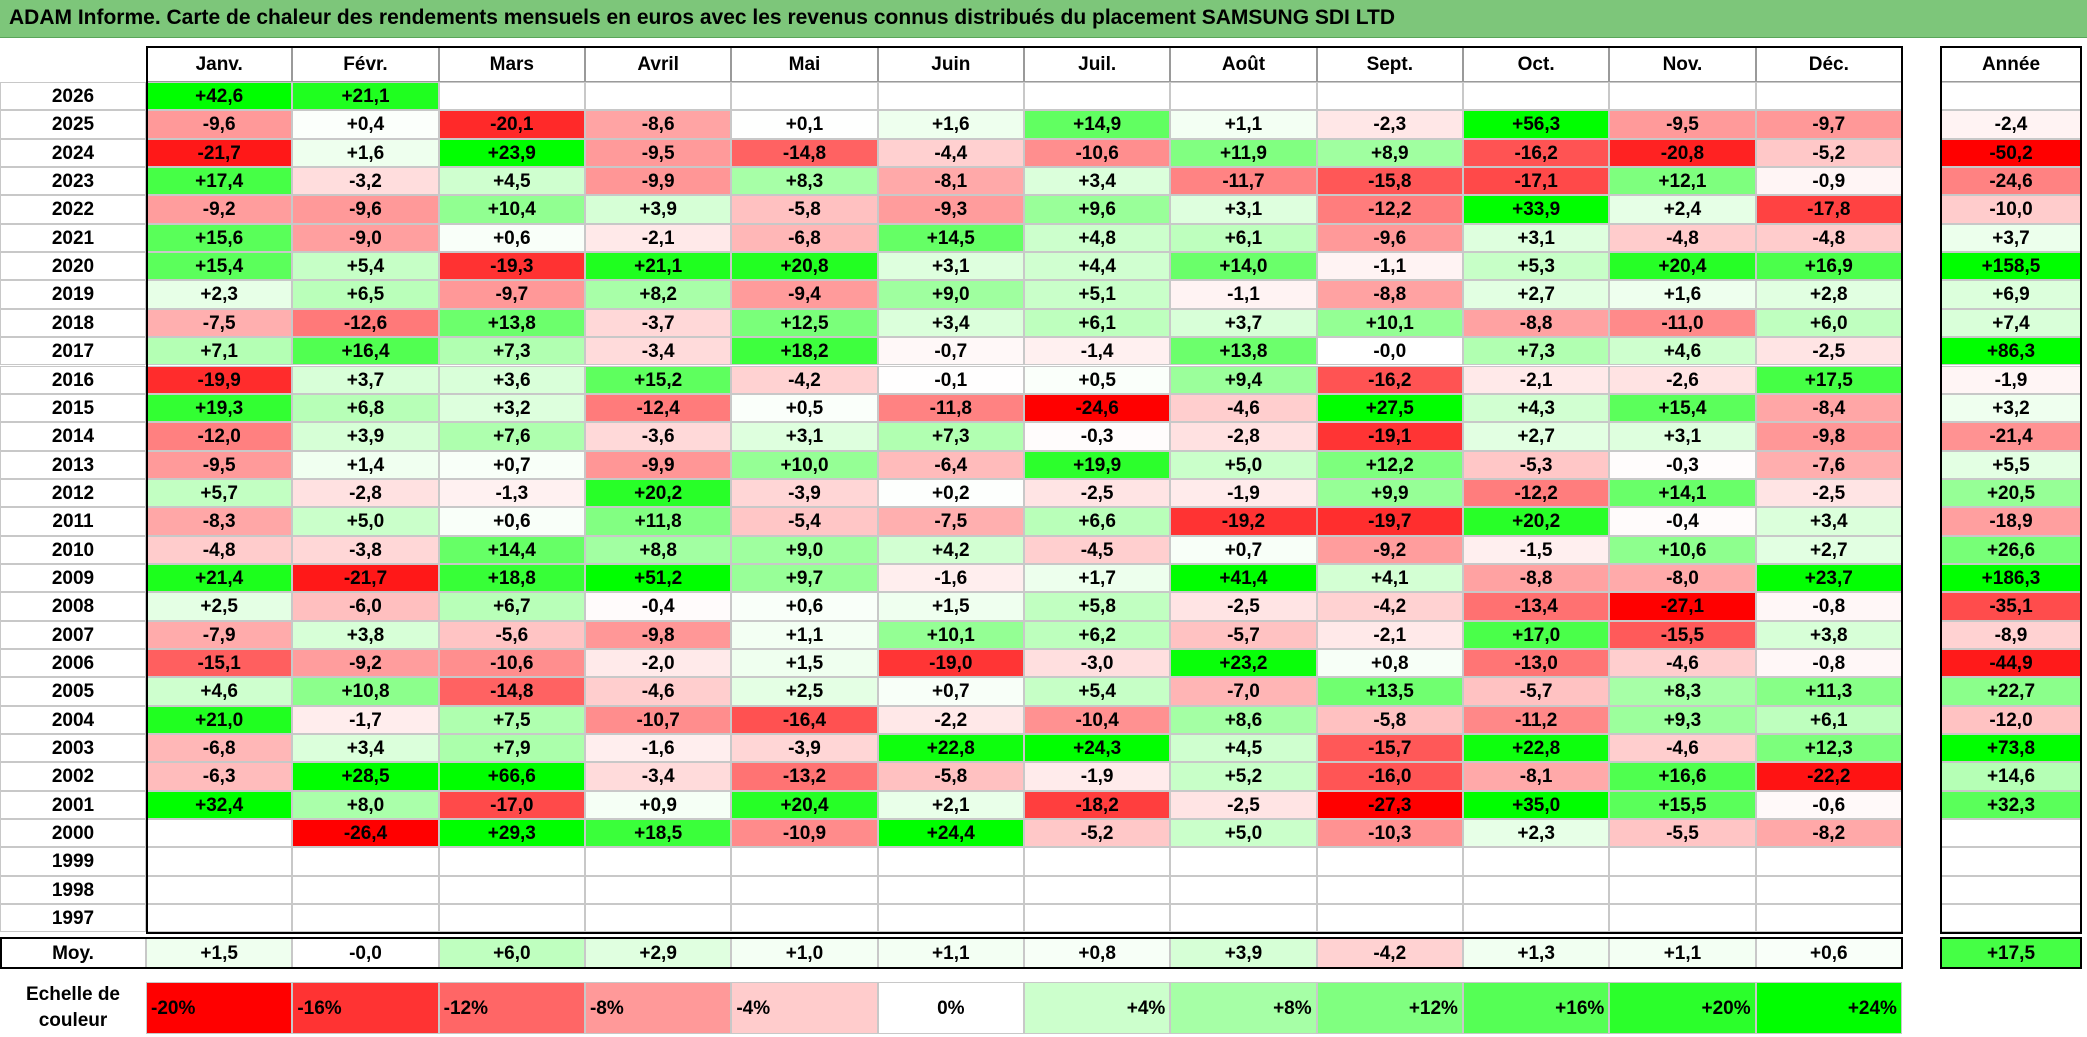  Describe the element at coordinates (73, 890) in the screenshot. I see `year-label: 1998` at that location.